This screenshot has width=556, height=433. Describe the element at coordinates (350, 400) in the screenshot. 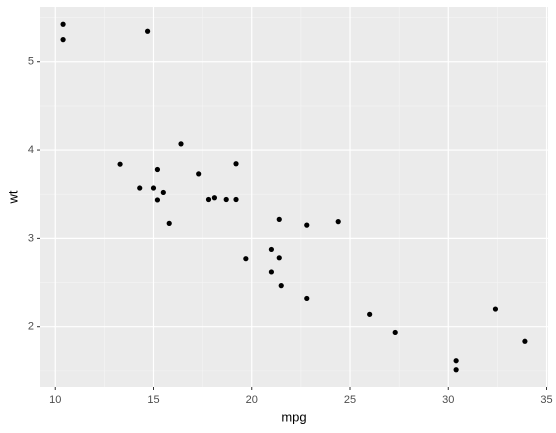

I see `x-tick-label: 25` at that location.